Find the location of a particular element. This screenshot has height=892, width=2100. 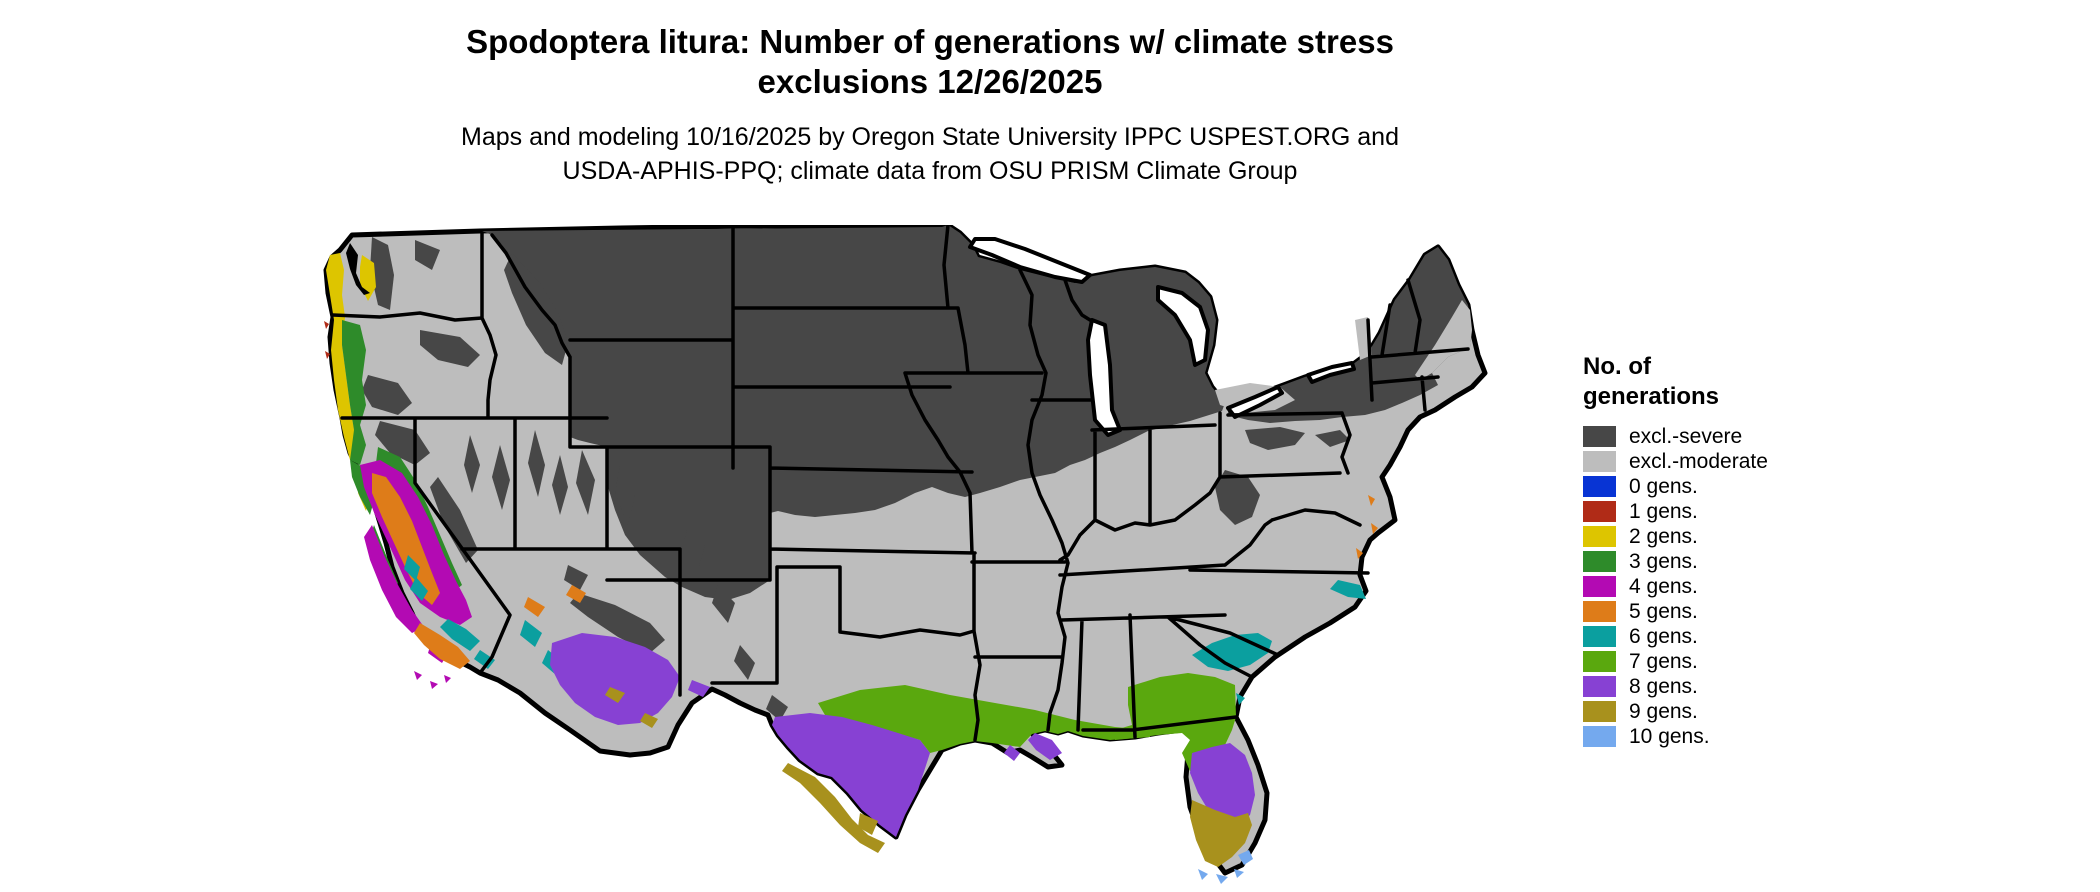

legend-row: 8 gens. is located at coordinates (1713, 686).